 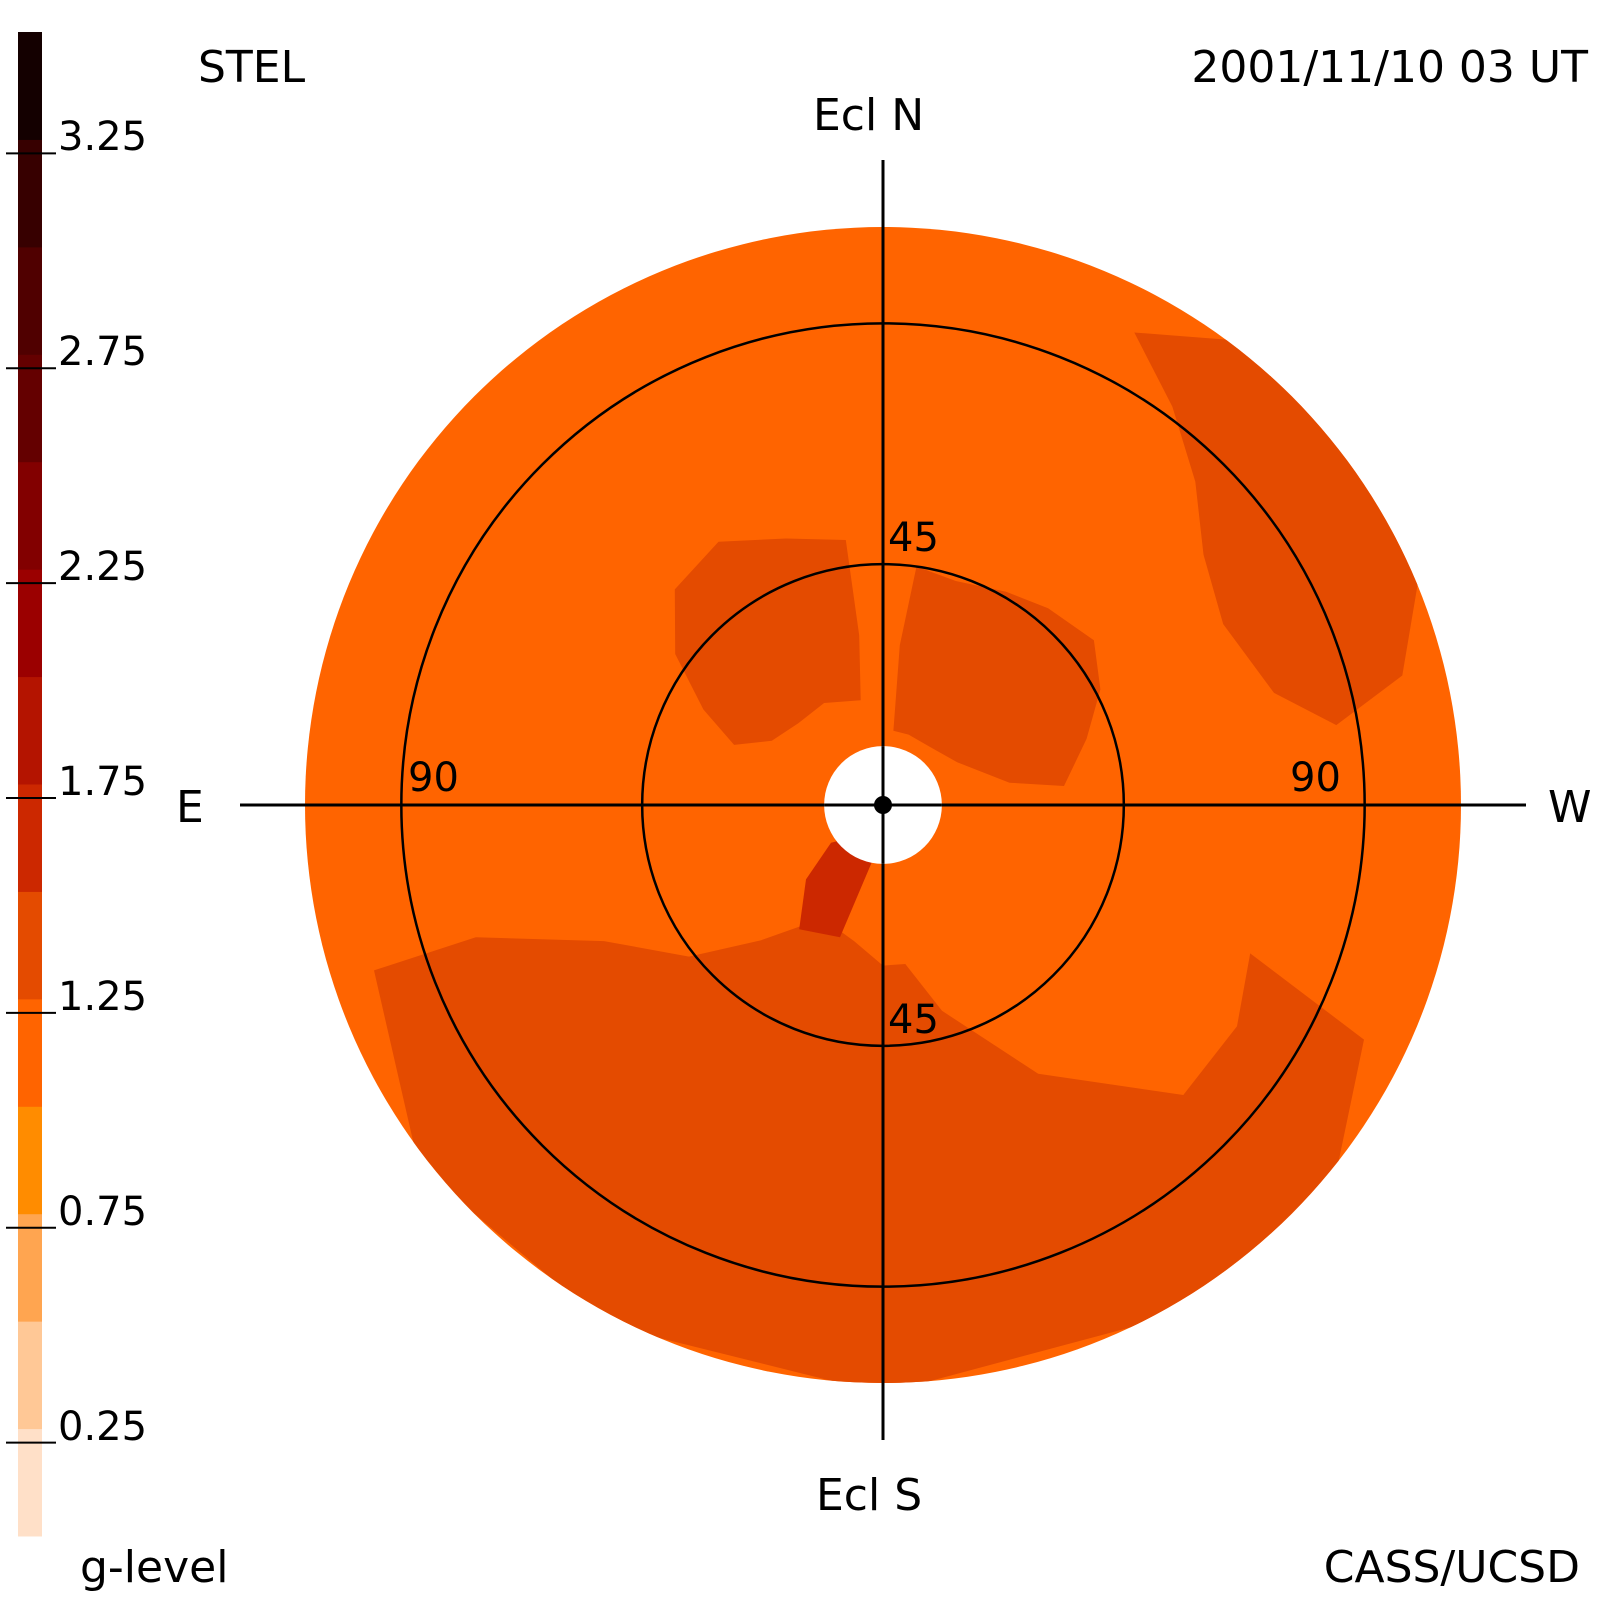 I want to click on colorbar-tick-label: 2.25, so click(x=103, y=567).